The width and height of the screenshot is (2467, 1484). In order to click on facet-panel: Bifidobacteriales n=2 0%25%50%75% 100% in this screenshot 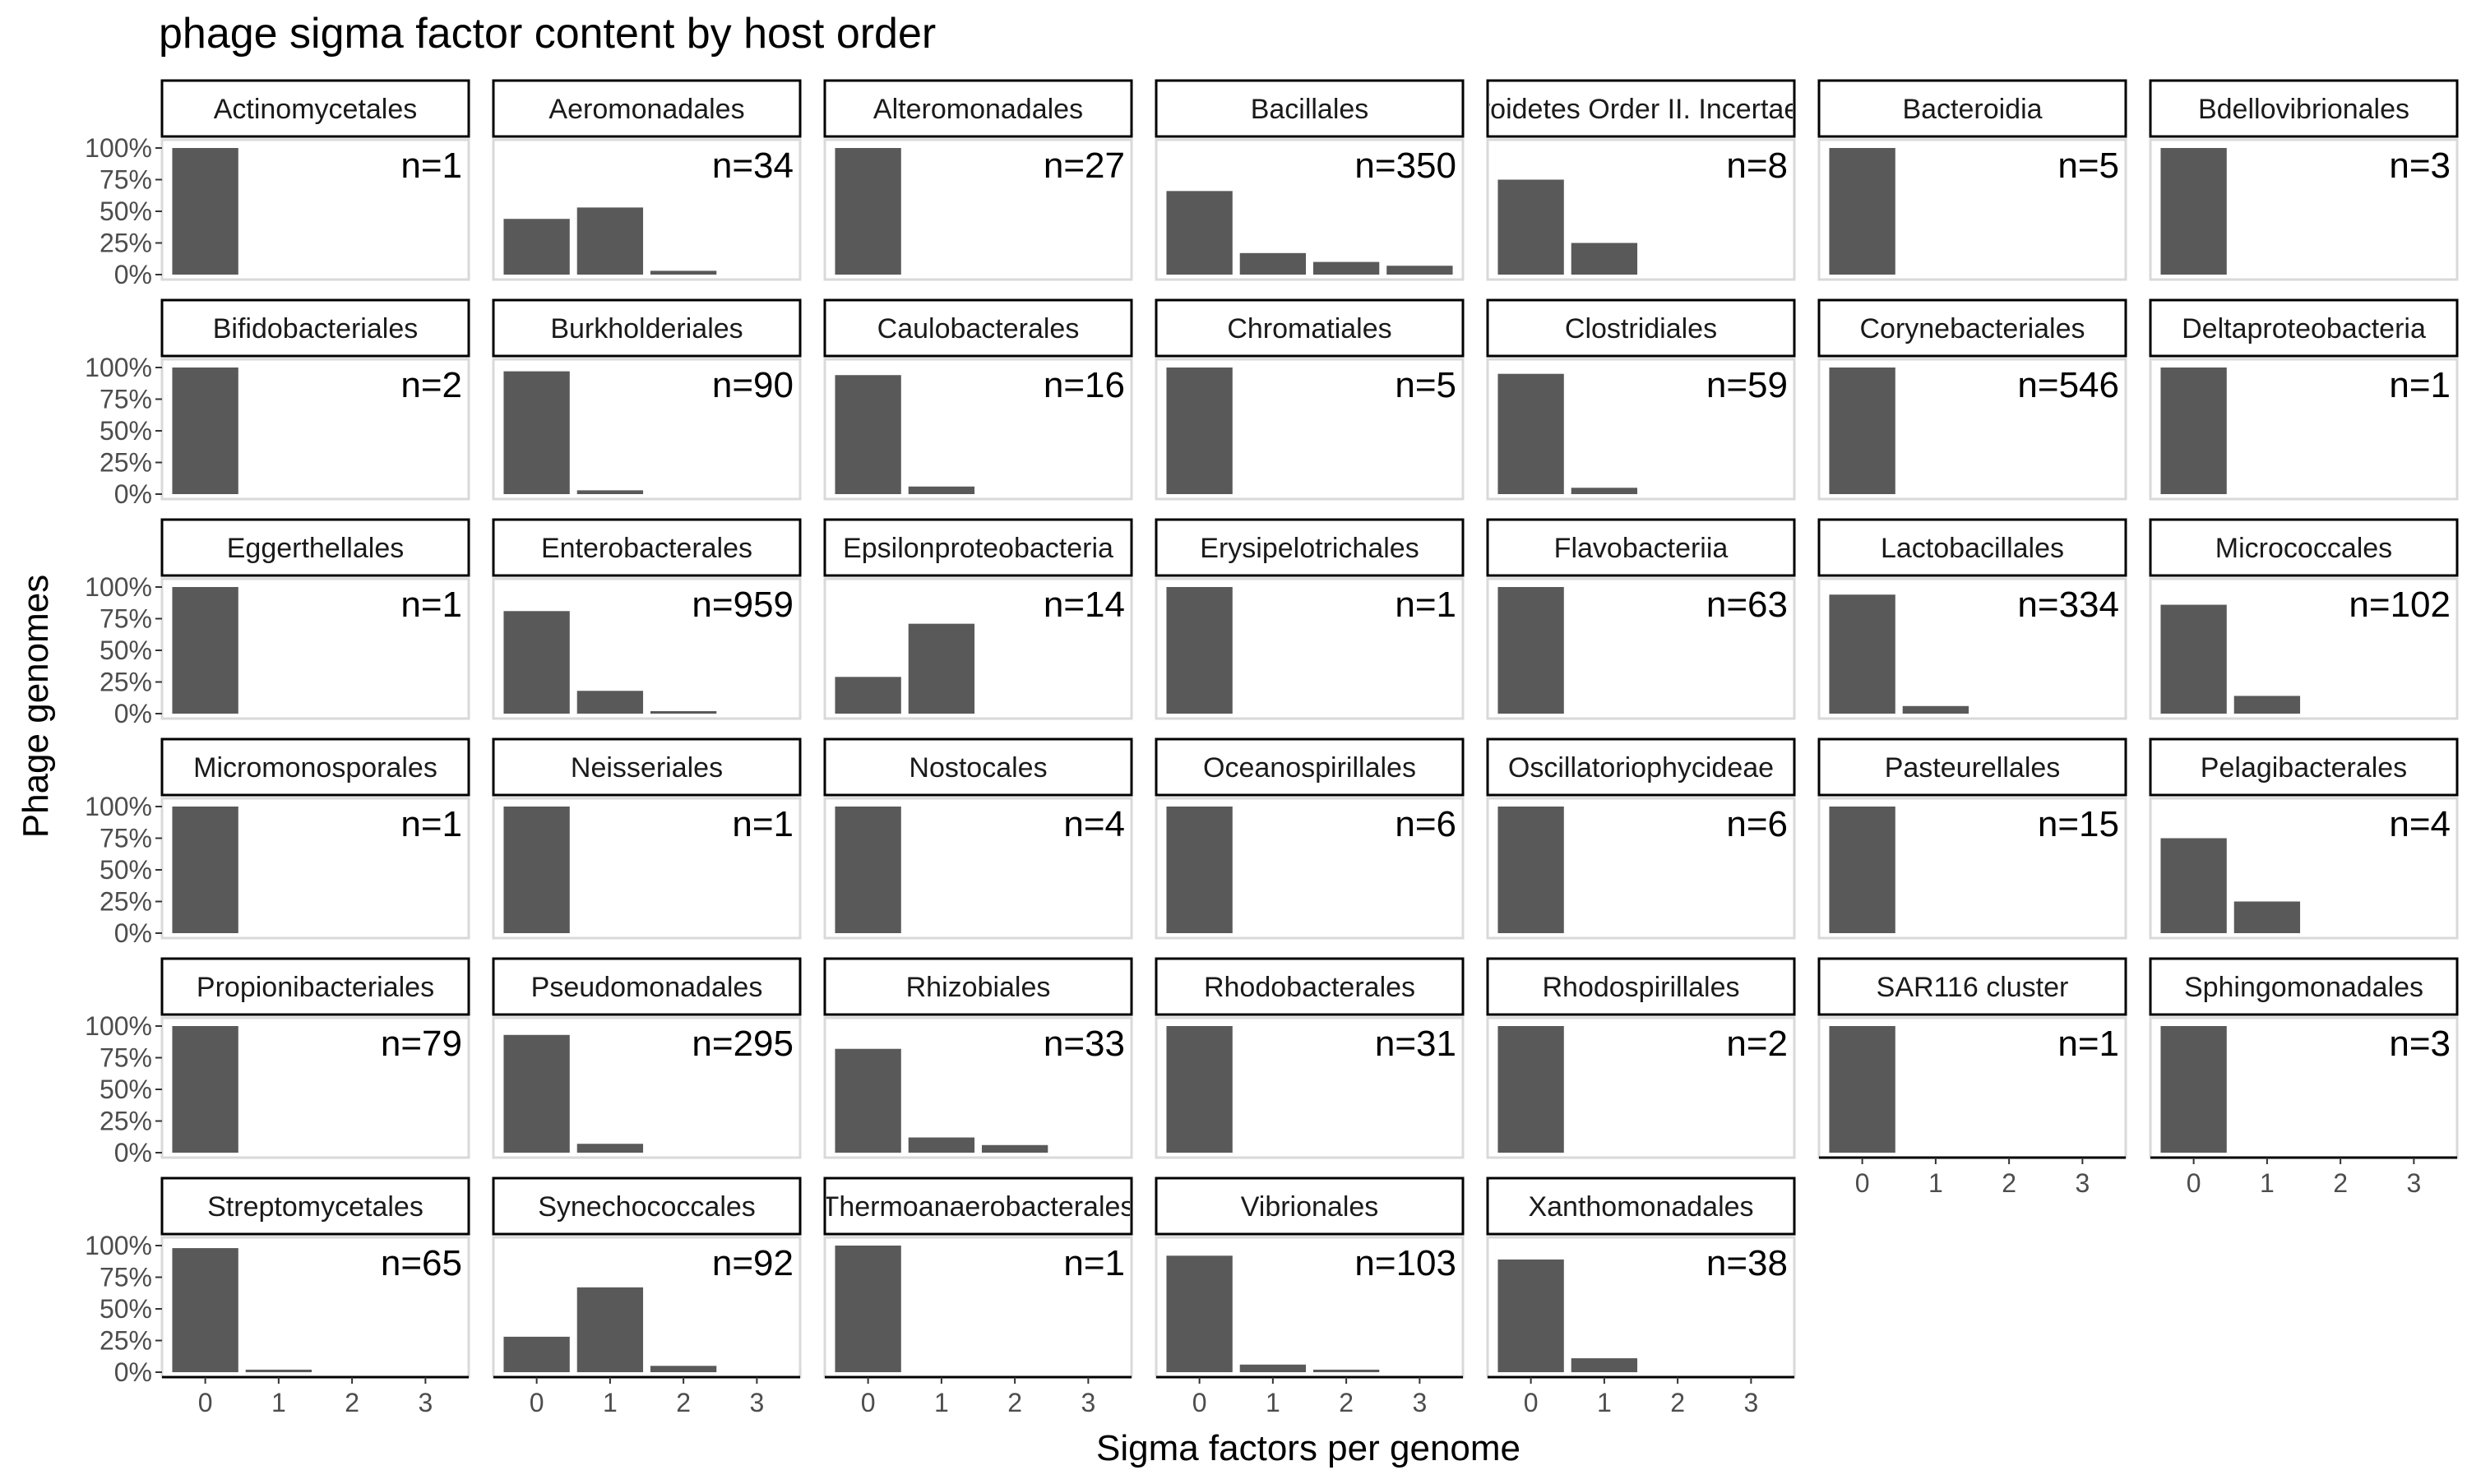, I will do `click(277, 404)`.